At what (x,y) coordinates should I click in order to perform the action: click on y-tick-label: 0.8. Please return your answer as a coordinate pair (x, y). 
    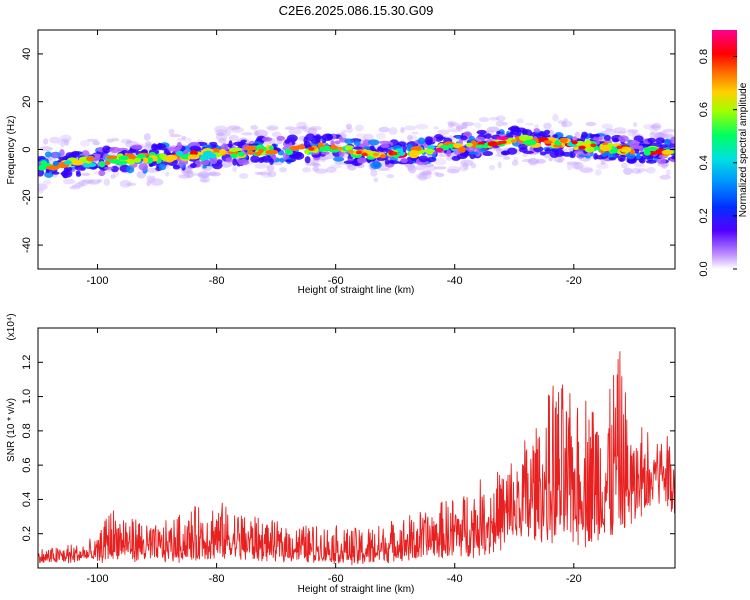
    Looking at the image, I should click on (27, 430).